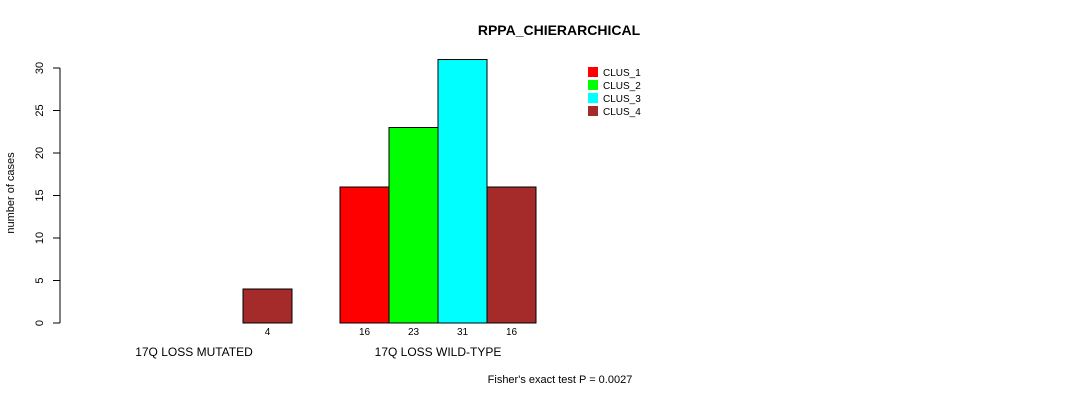 This screenshot has width=1090, height=400. Describe the element at coordinates (40, 195) in the screenshot. I see `y-tick-label: 15` at that location.